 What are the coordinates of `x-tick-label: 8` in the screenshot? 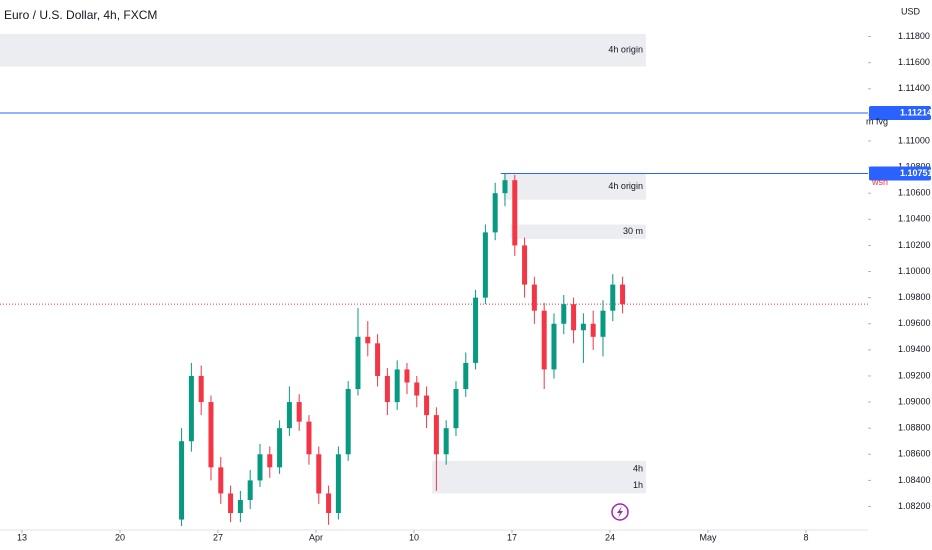 It's located at (805, 537).